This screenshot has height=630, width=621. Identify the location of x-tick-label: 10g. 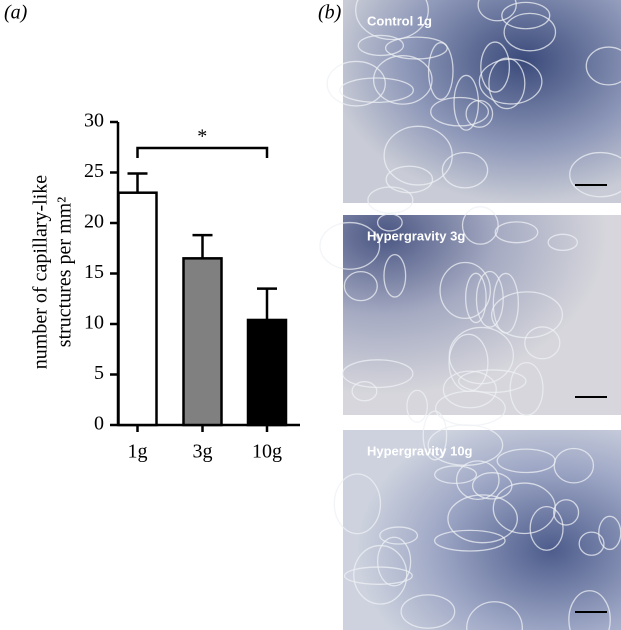
(267, 452).